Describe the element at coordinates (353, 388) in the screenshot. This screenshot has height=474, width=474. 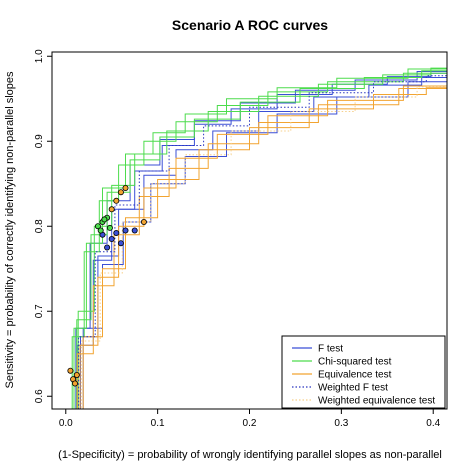
I see `legend-label-3: Weighted F test` at that location.